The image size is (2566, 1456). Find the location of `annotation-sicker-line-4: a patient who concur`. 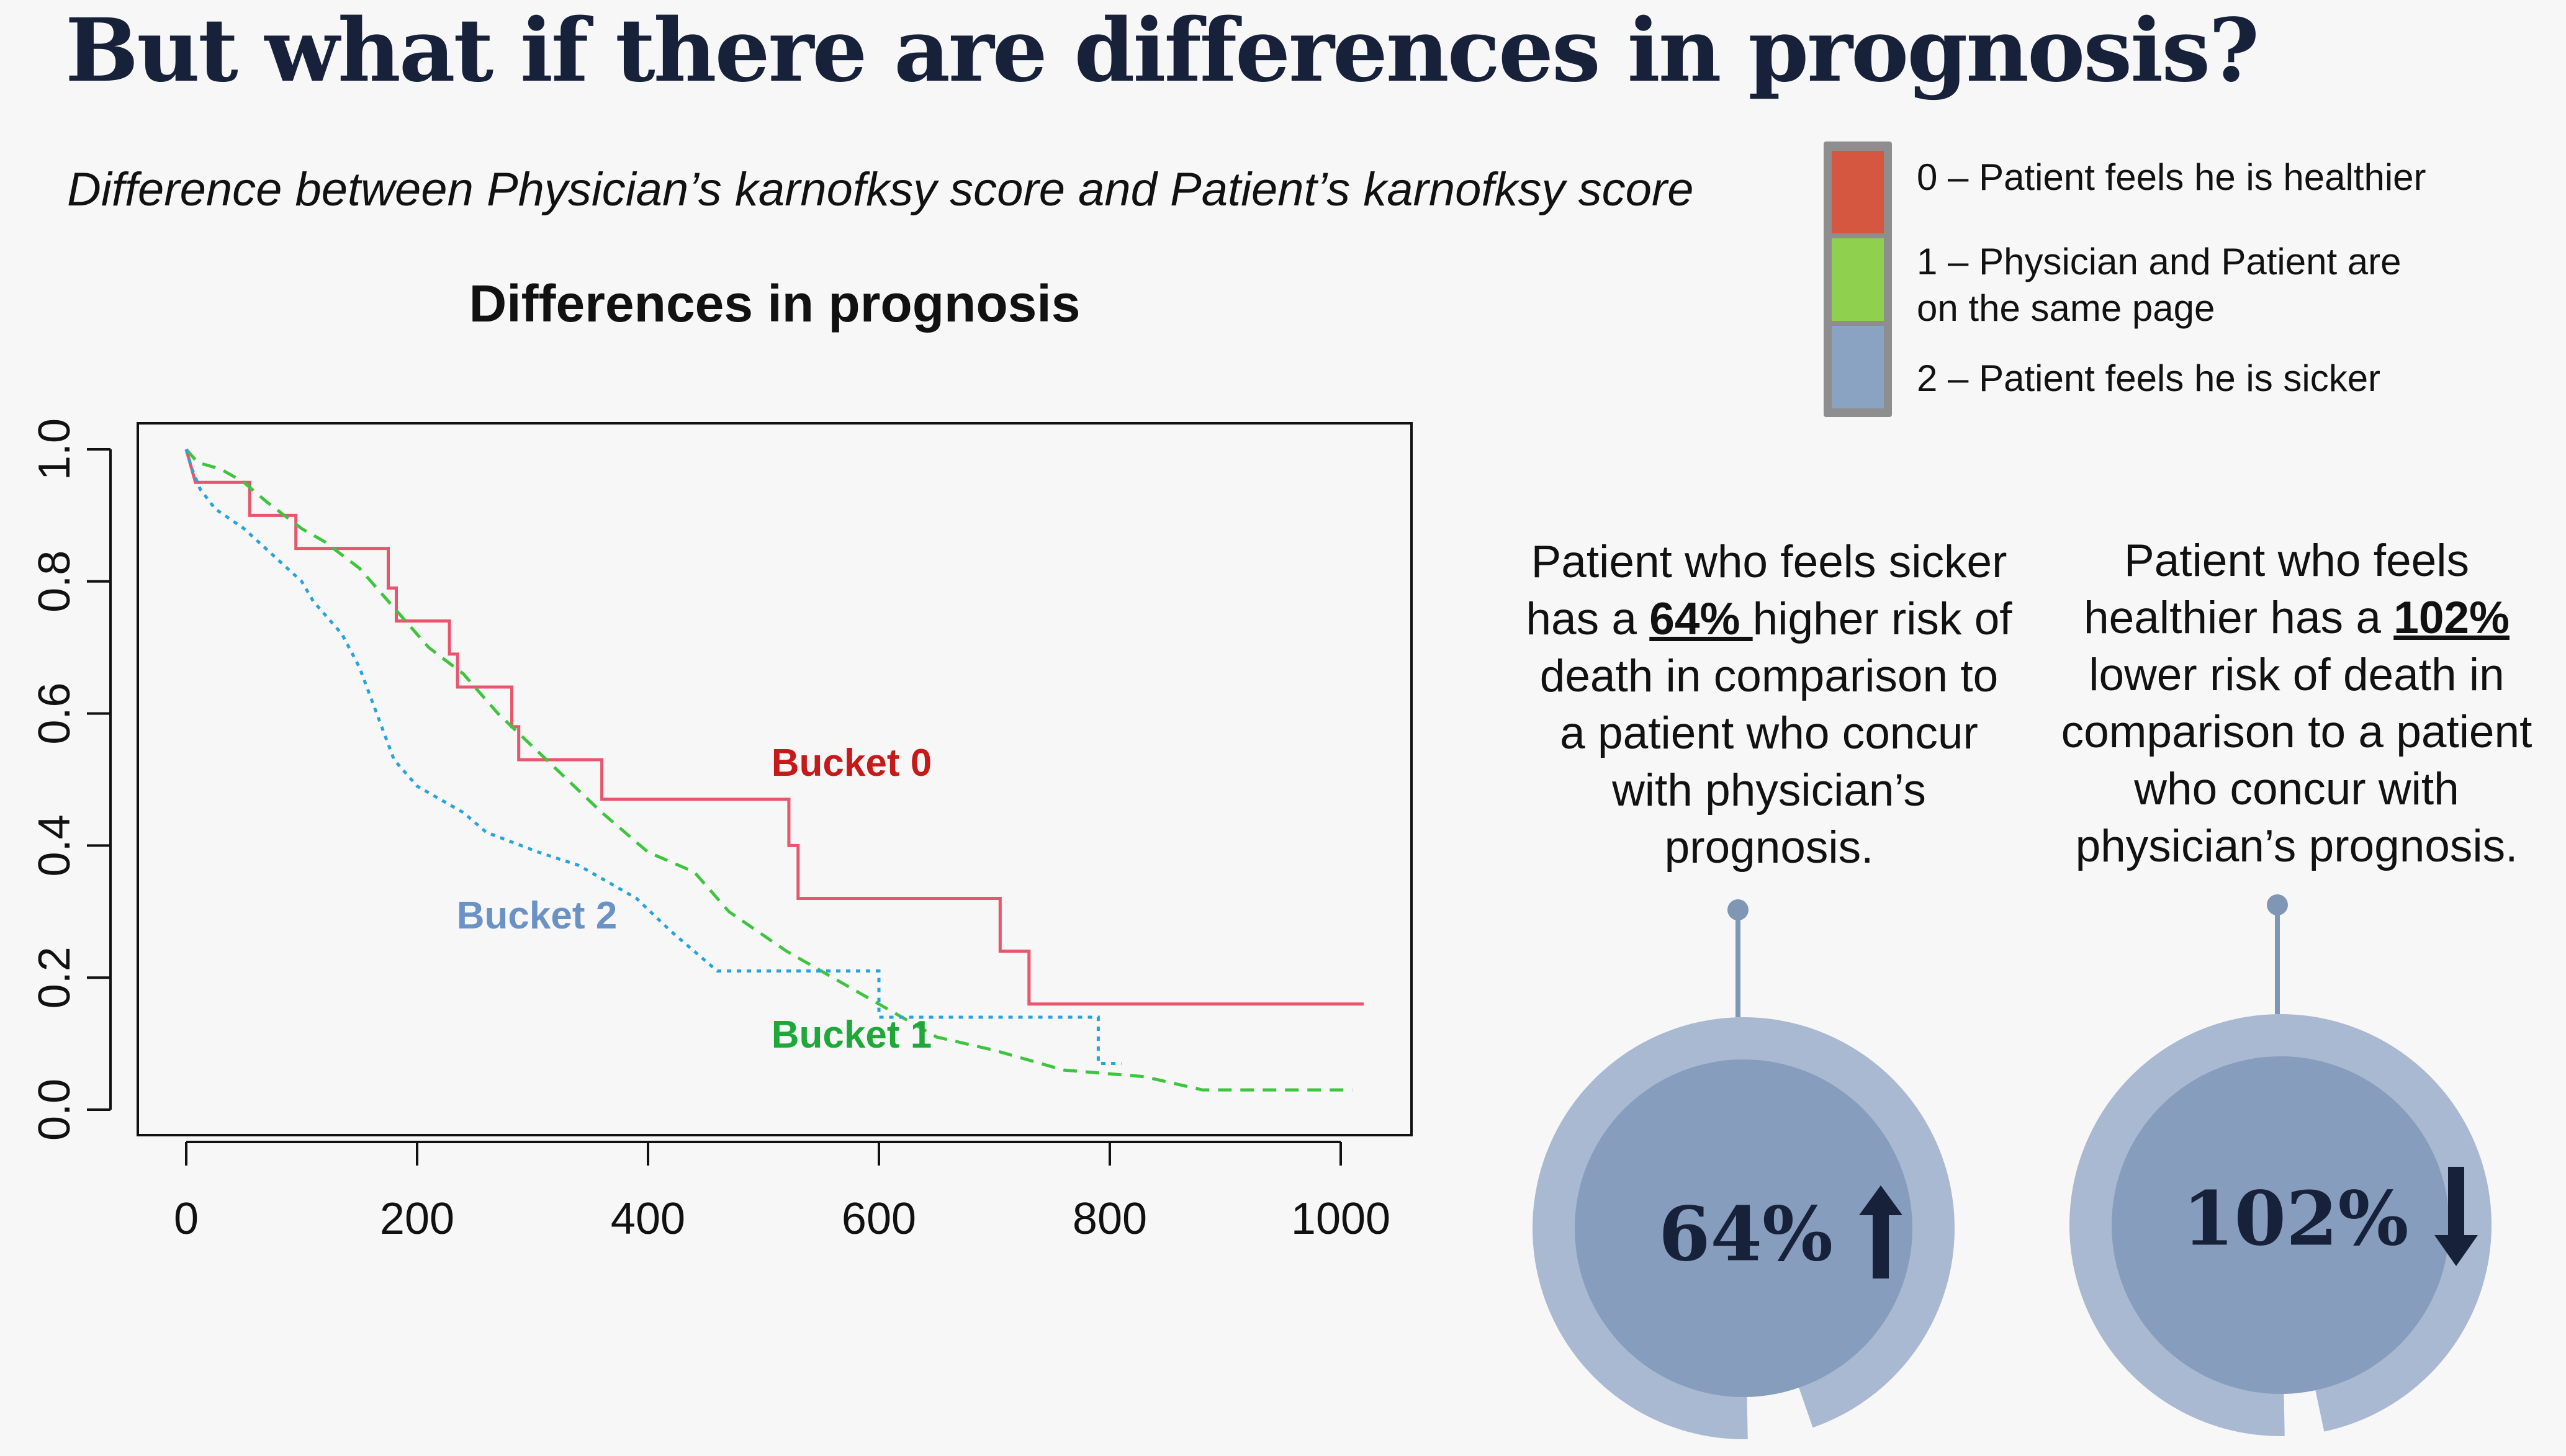

annotation-sicker-line-4: a patient who concur is located at coordinates (1769, 733).